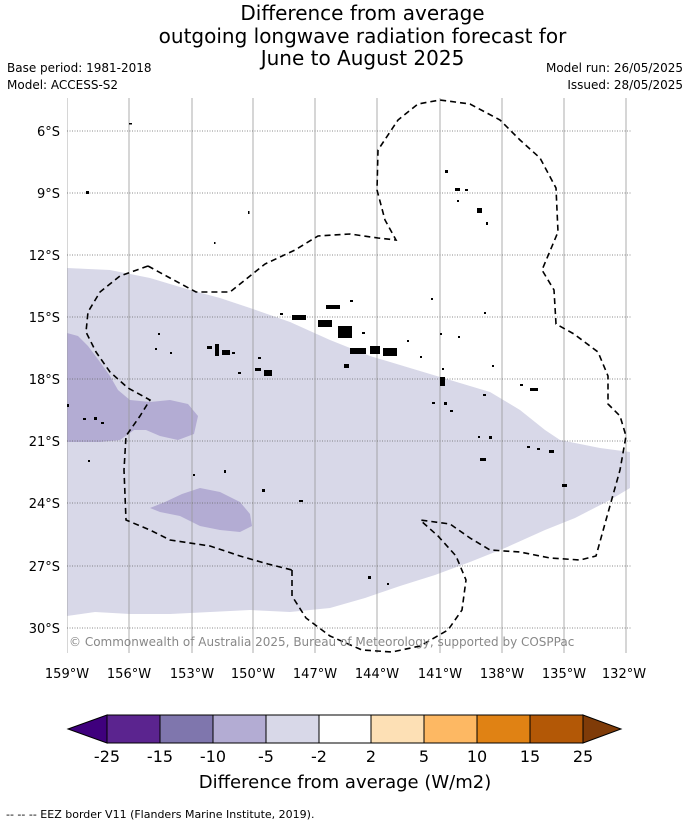 The width and height of the screenshot is (690, 827). Describe the element at coordinates (44, 629) in the screenshot. I see `lat-label: 30°S` at that location.